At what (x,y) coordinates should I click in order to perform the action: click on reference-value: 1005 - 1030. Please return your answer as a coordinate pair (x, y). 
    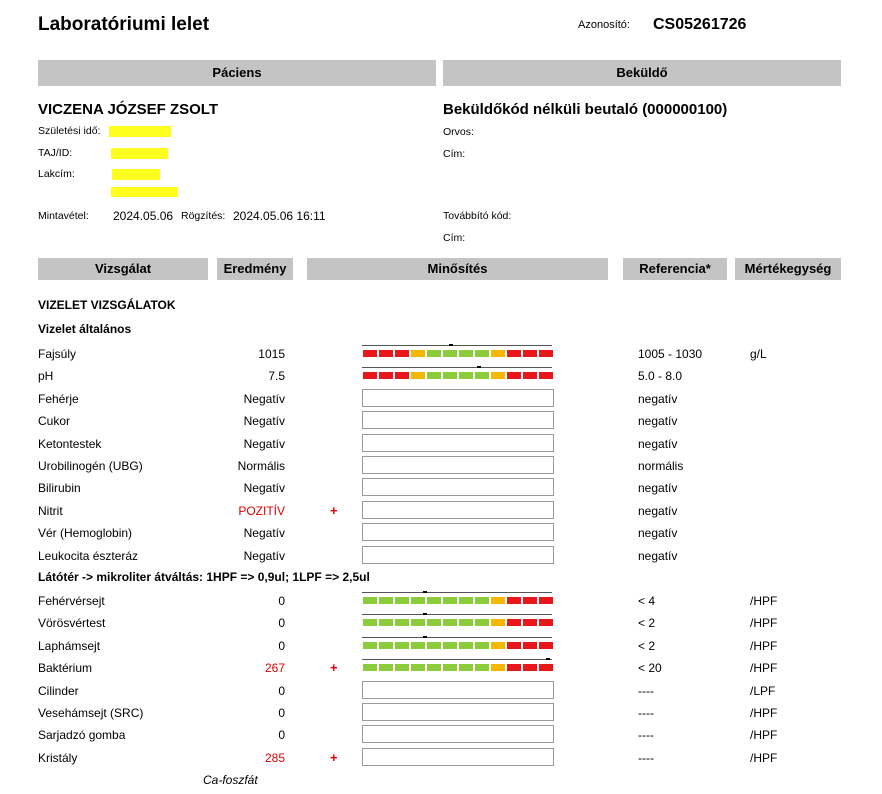
    Looking at the image, I should click on (670, 354).